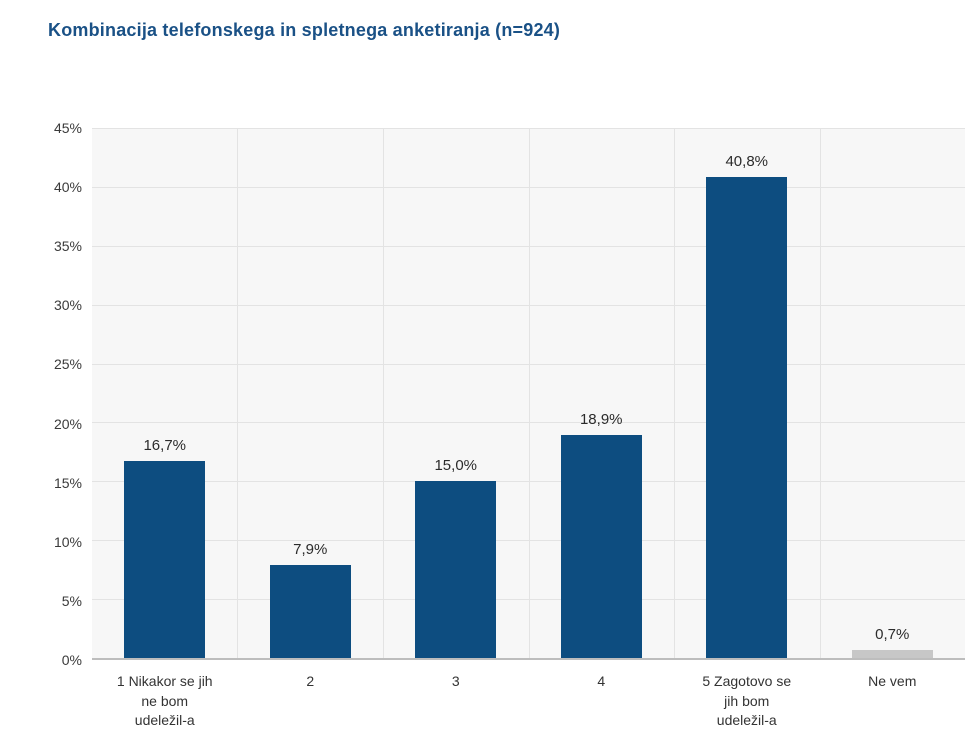  I want to click on x-category-label-line: 3, so click(455, 681).